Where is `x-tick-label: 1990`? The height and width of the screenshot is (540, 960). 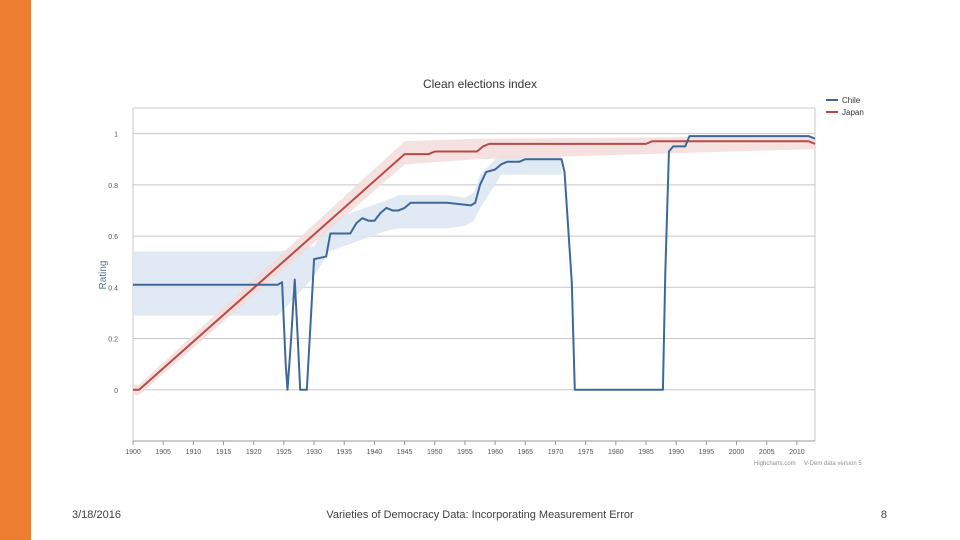 x-tick-label: 1990 is located at coordinates (676, 452).